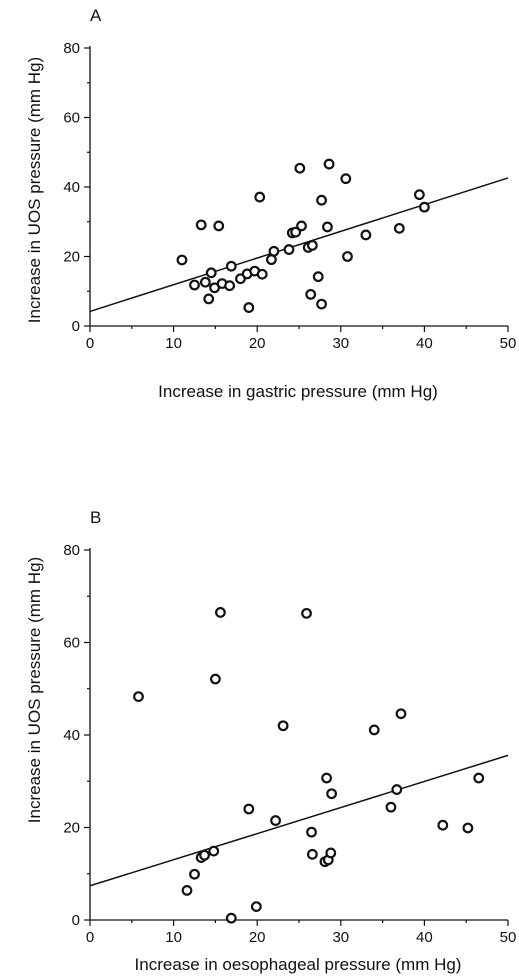 This screenshot has width=519, height=977. Describe the element at coordinates (90, 343) in the screenshot. I see `panel-a-x-tick-label: 0` at that location.